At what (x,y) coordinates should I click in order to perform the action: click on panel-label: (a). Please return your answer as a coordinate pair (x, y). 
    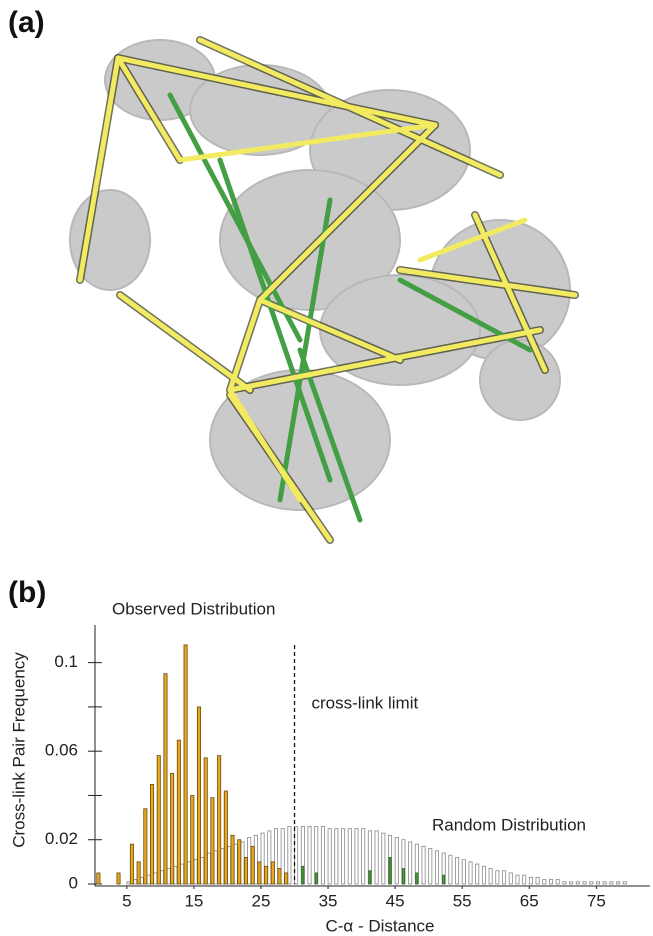
    Looking at the image, I should click on (26, 22).